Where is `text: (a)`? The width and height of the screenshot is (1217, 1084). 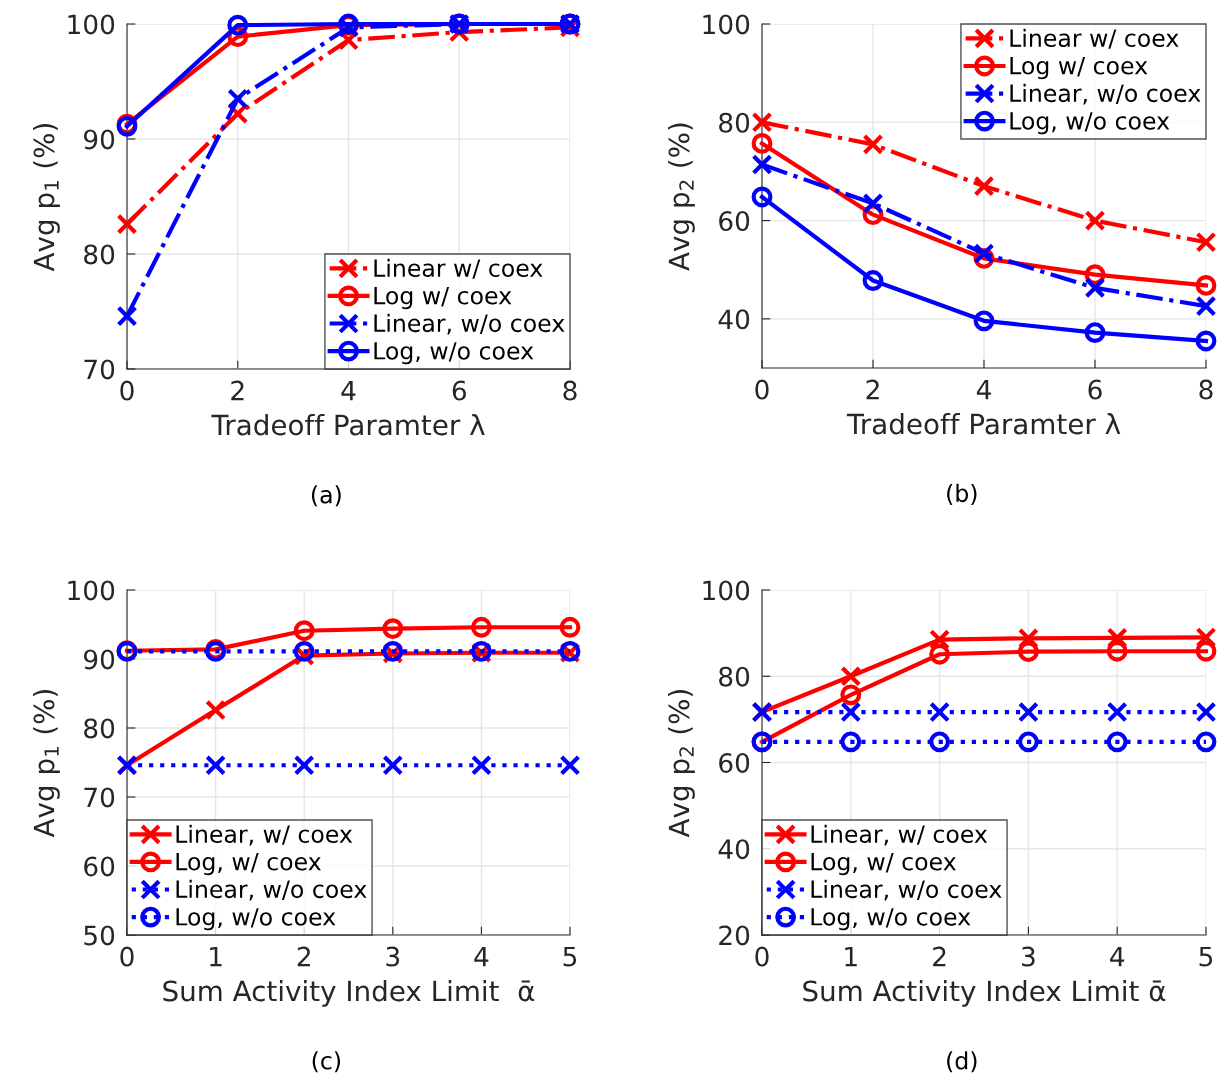
text: (a) is located at coordinates (326, 496).